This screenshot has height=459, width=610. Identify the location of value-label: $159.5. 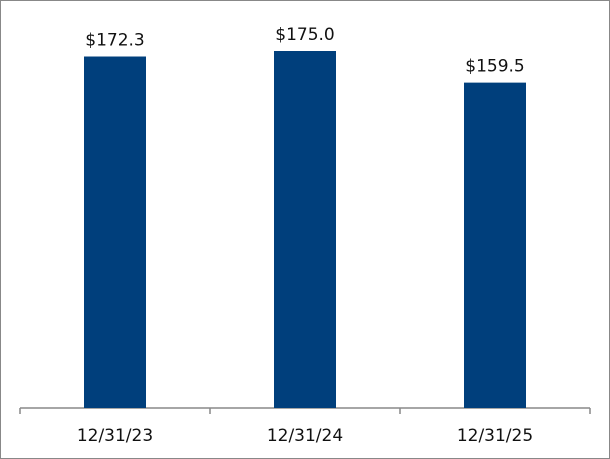
(494, 67).